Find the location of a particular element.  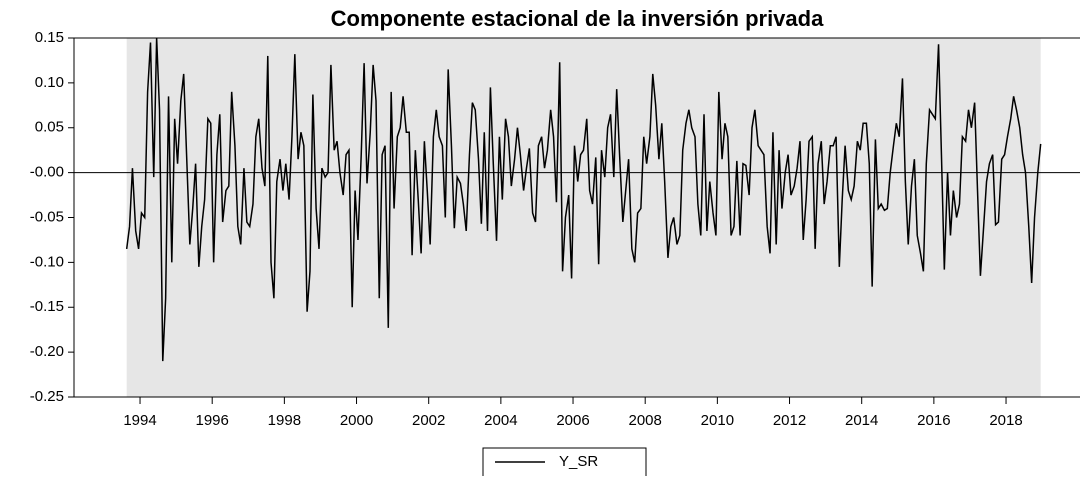

y-tick-label: -0.05 is located at coordinates (47, 216).